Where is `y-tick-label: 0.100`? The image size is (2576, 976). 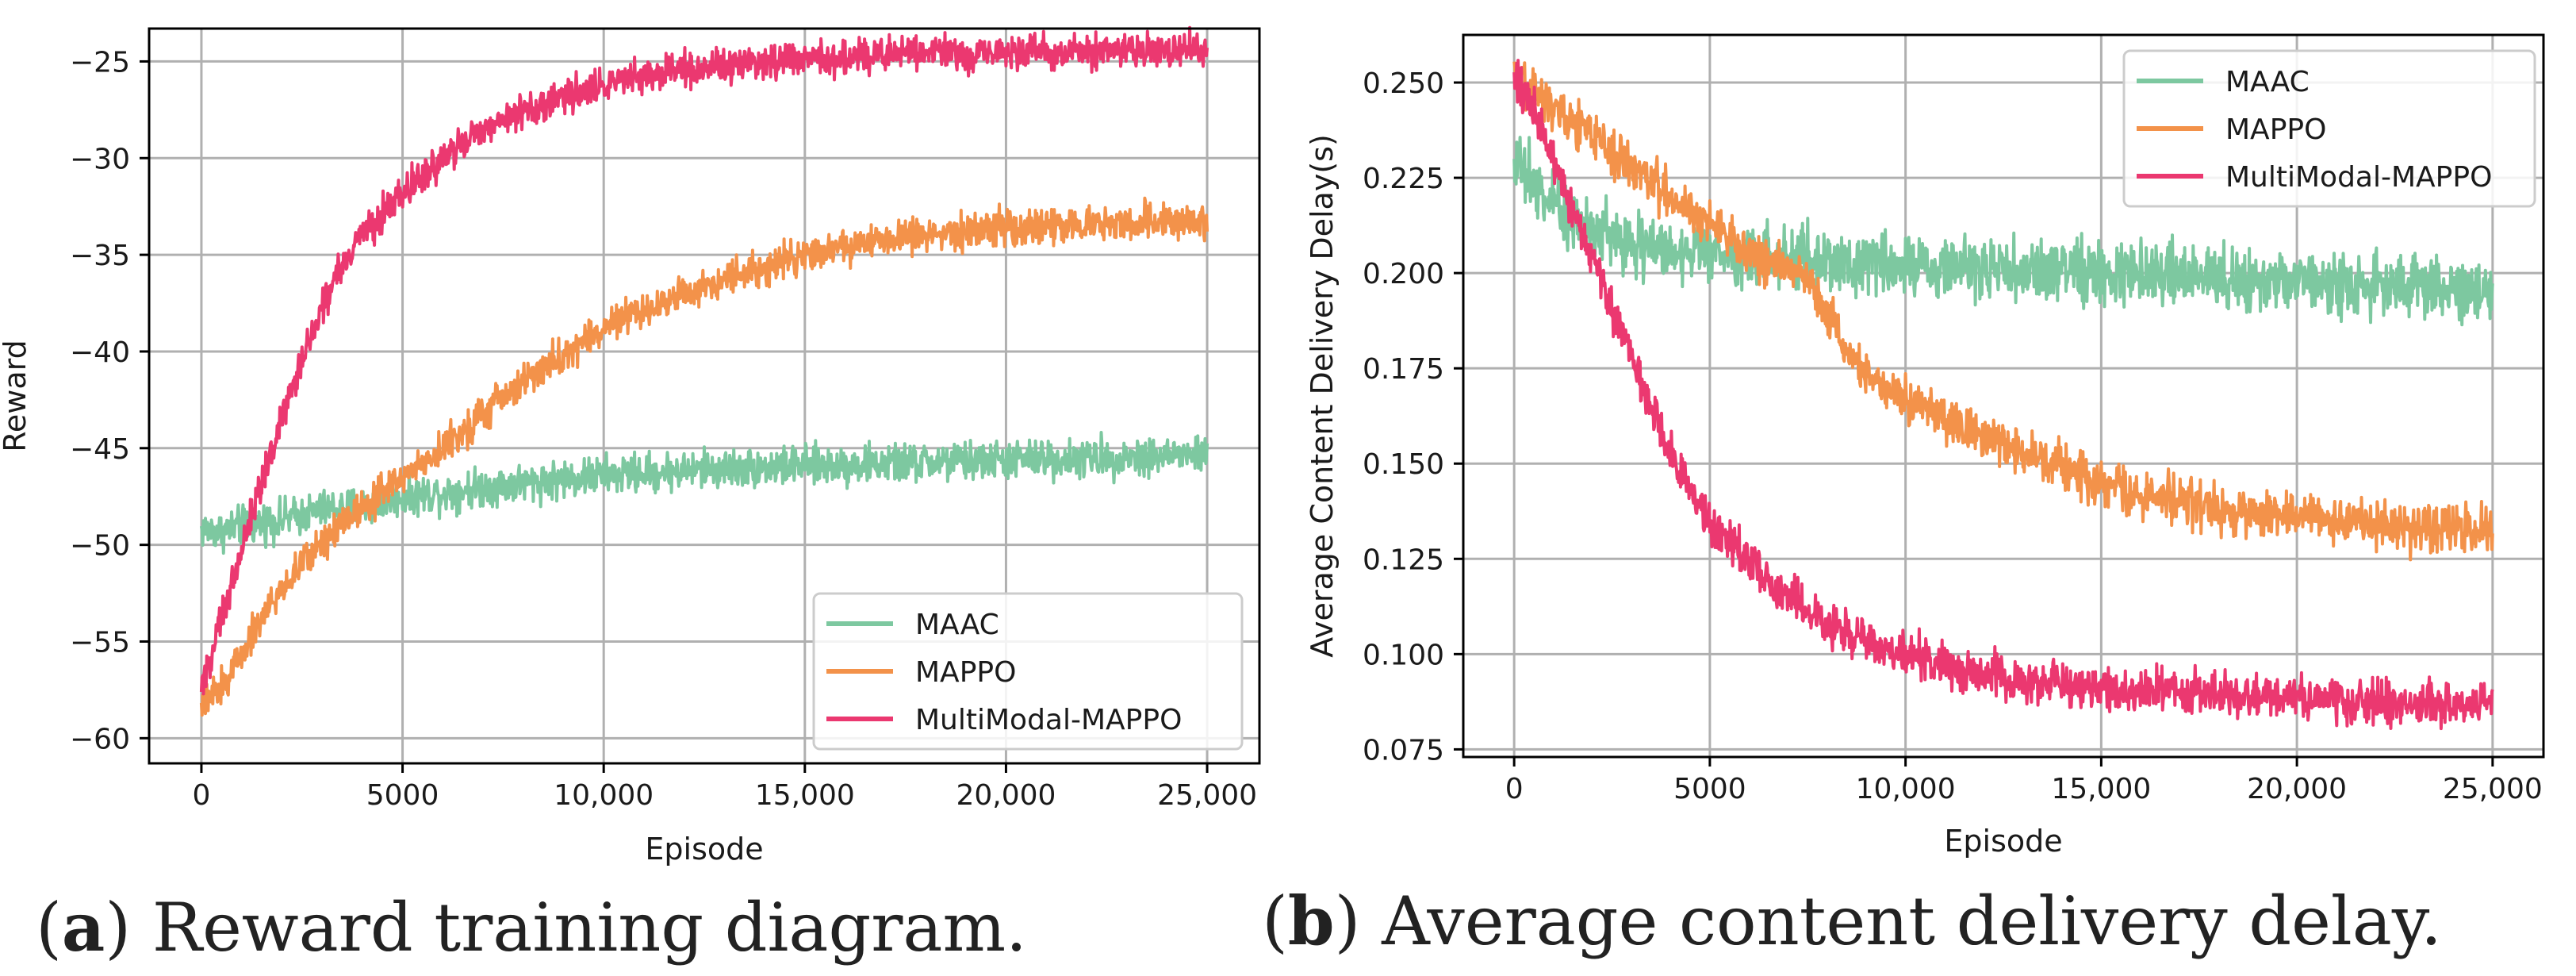
y-tick-label: 0.100 is located at coordinates (1403, 655).